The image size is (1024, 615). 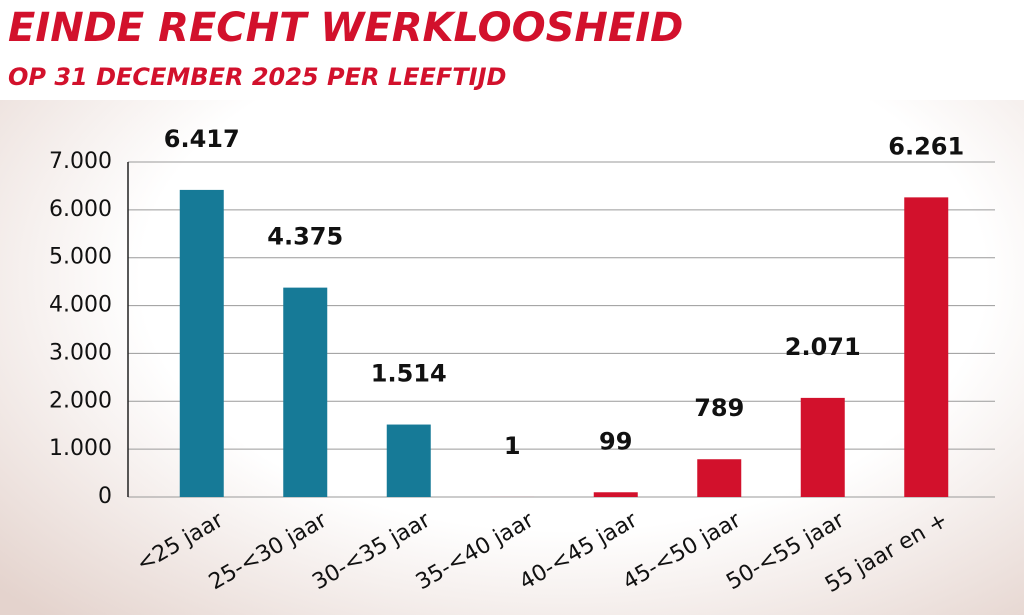 What do you see at coordinates (80, 400) in the screenshot?
I see `y-tick-label: 2.000` at bounding box center [80, 400].